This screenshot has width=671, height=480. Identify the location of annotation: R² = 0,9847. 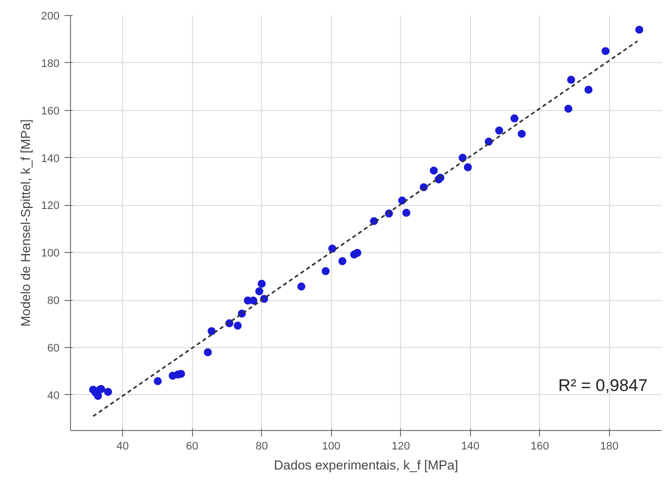
(603, 385).